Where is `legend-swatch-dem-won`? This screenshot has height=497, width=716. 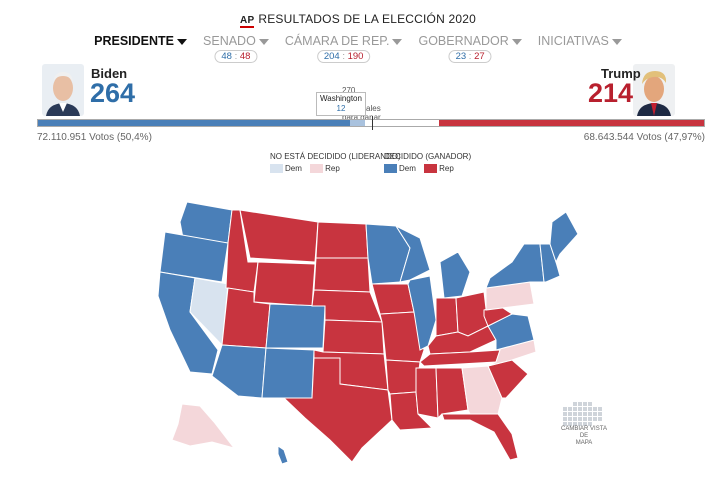
legend-swatch-dem-won is located at coordinates (390, 169).